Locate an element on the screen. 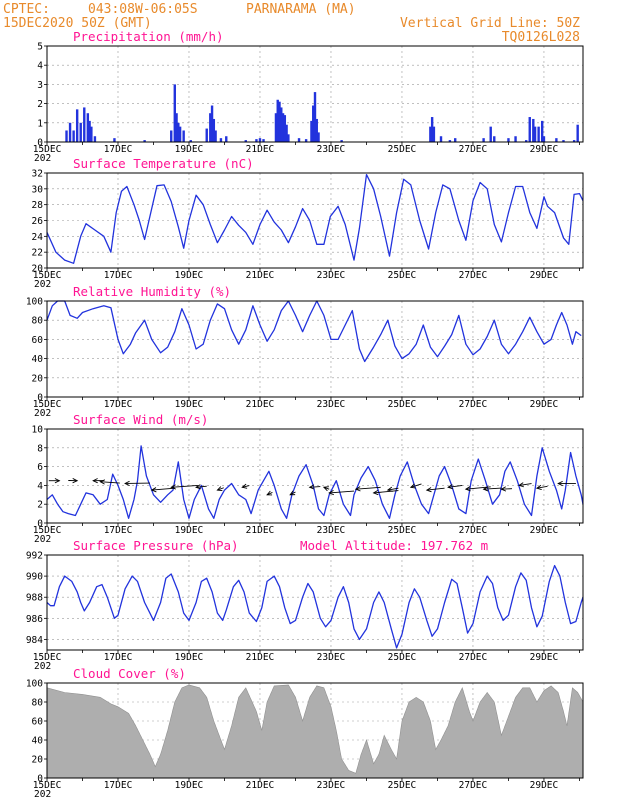  y-tick-label: 26 is located at coordinates (38, 221).